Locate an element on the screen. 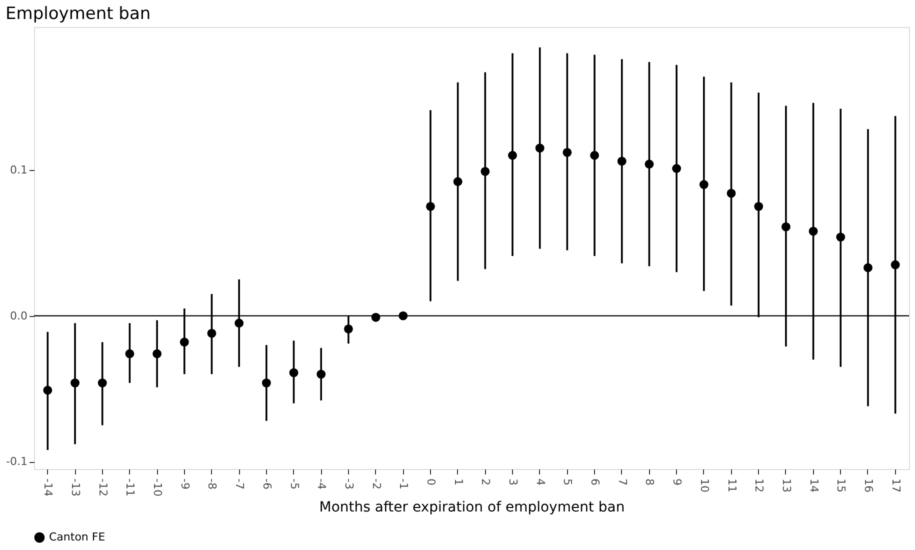 This screenshot has height=550, width=915. x-tick-label: 17 is located at coordinates (895, 485).